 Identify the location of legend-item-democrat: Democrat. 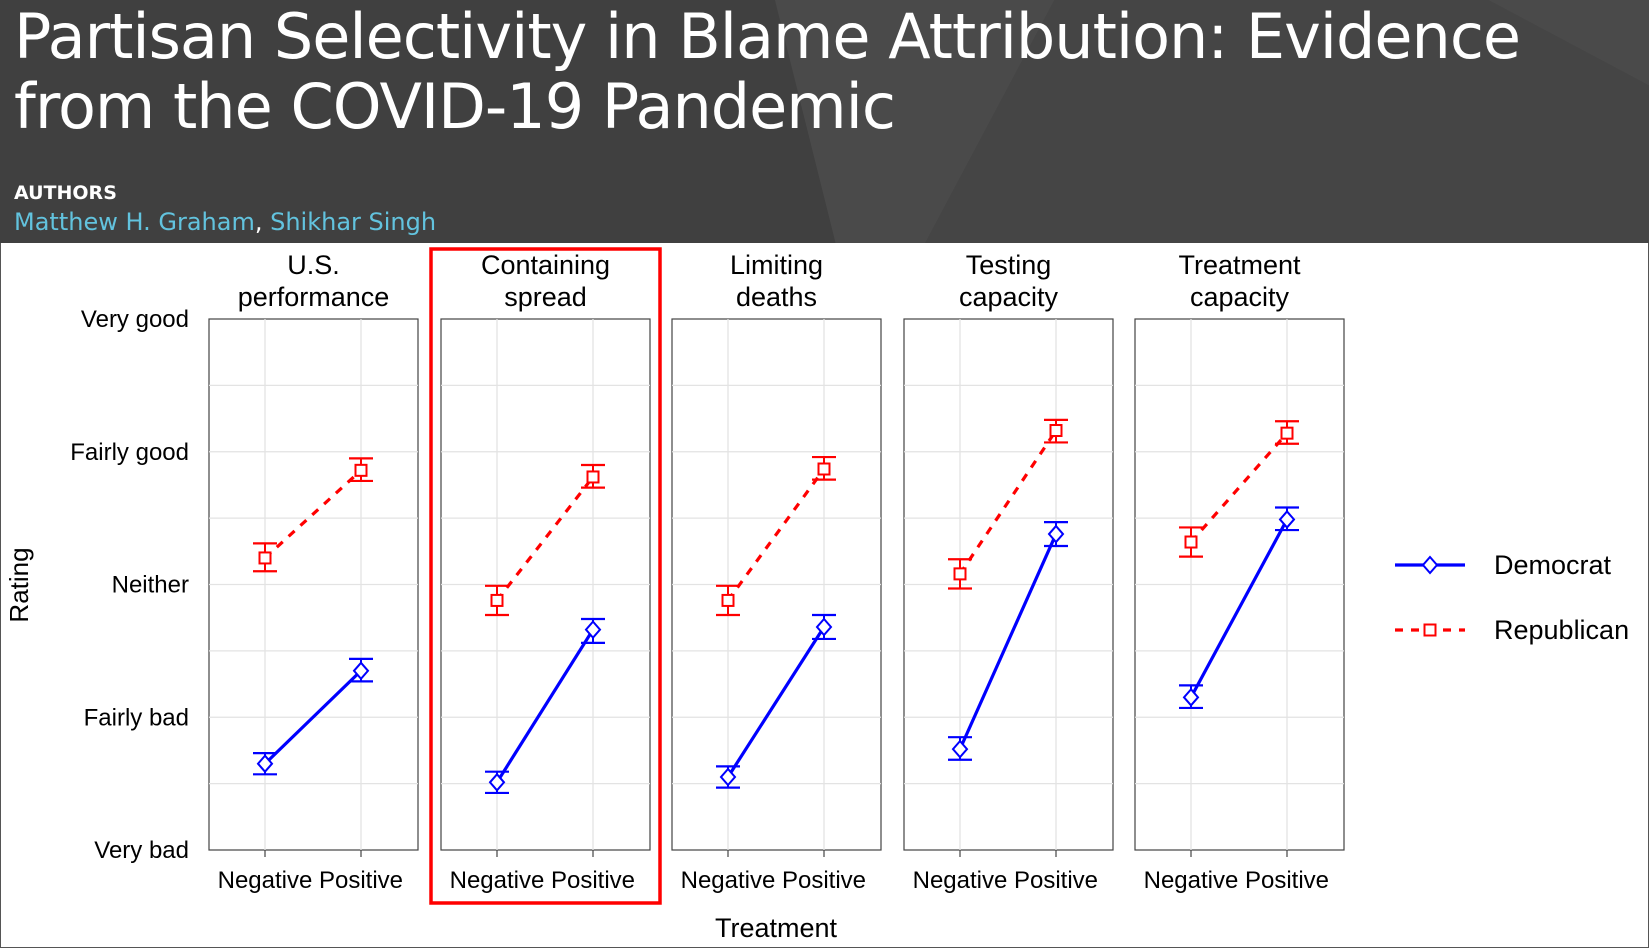
(1503, 565).